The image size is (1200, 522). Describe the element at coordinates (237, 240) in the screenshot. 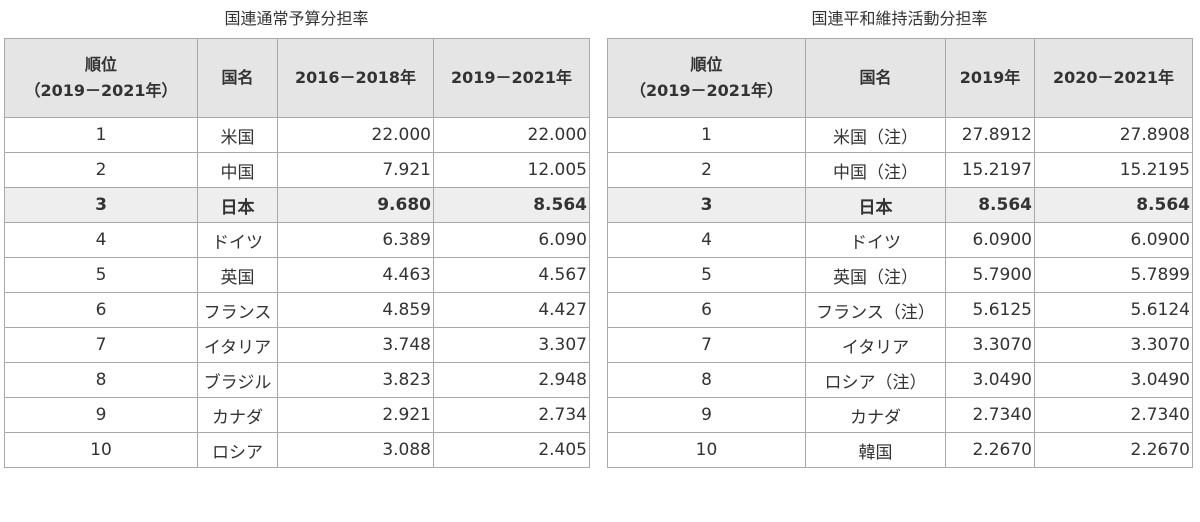

I see `country-cell: ドイツ` at that location.